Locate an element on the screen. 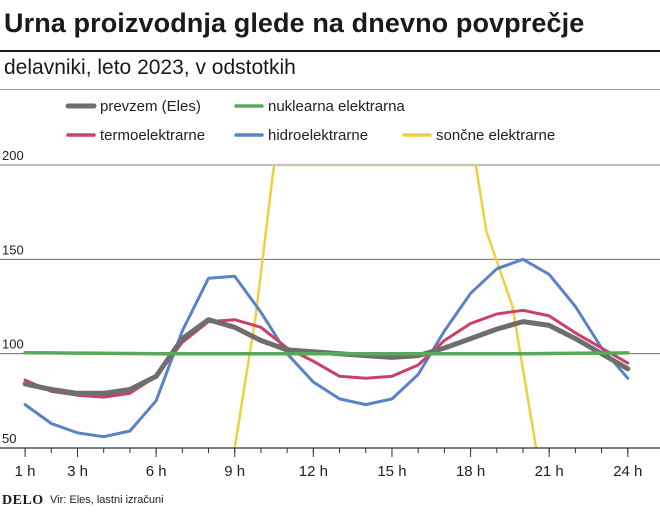  legend-label: sončne elektrarne is located at coordinates (495, 135).